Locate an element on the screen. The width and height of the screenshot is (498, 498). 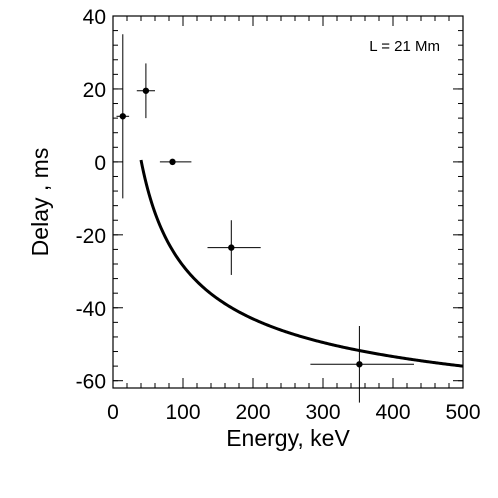
x-tick-label: 500 is located at coordinates (462, 412).